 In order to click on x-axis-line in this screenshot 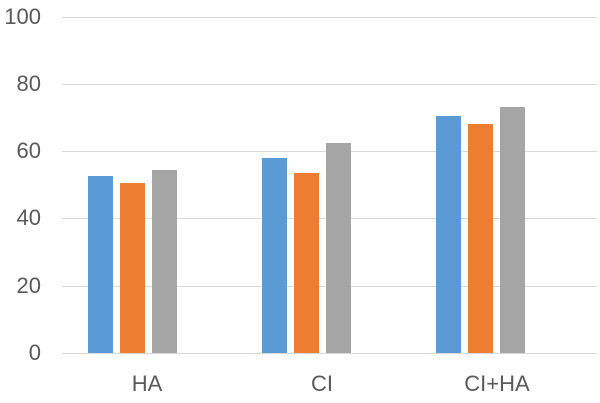, I will do `click(329, 353)`.